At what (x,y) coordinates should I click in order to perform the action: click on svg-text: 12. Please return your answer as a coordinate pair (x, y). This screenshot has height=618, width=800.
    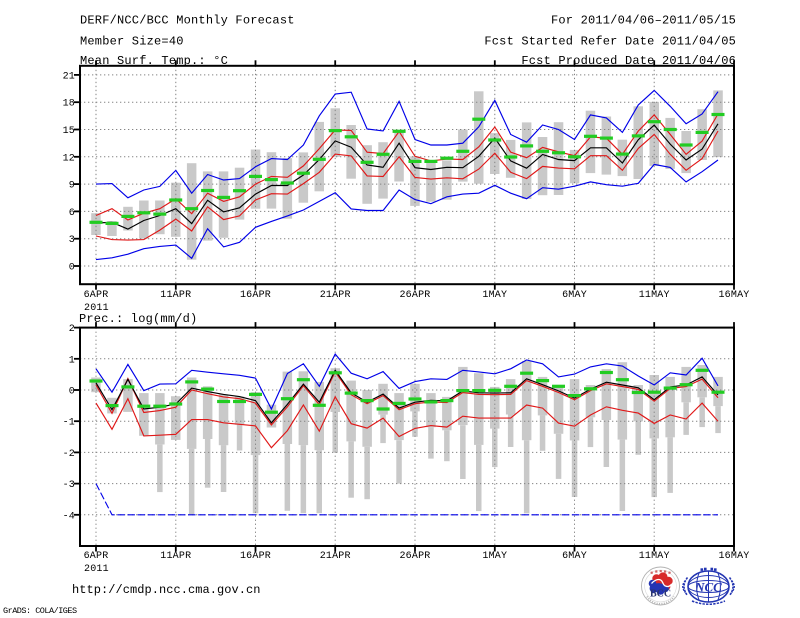
    Looking at the image, I should click on (69, 158).